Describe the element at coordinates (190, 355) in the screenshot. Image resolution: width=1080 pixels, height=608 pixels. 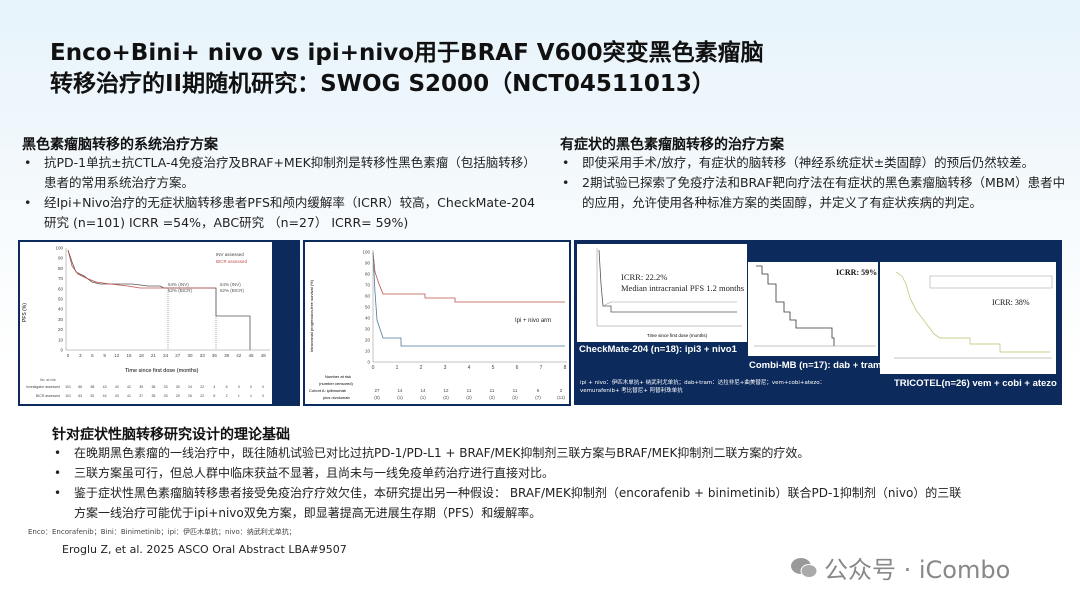
I see `x-tick-label: 30` at that location.